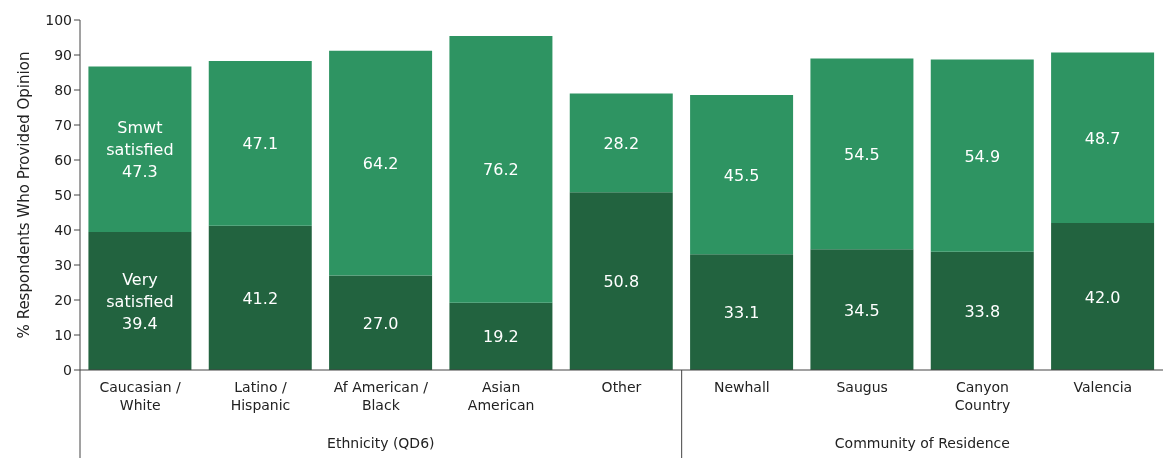 The image size is (1175, 458). I want to click on y-tick-label: 90, so click(63, 54).